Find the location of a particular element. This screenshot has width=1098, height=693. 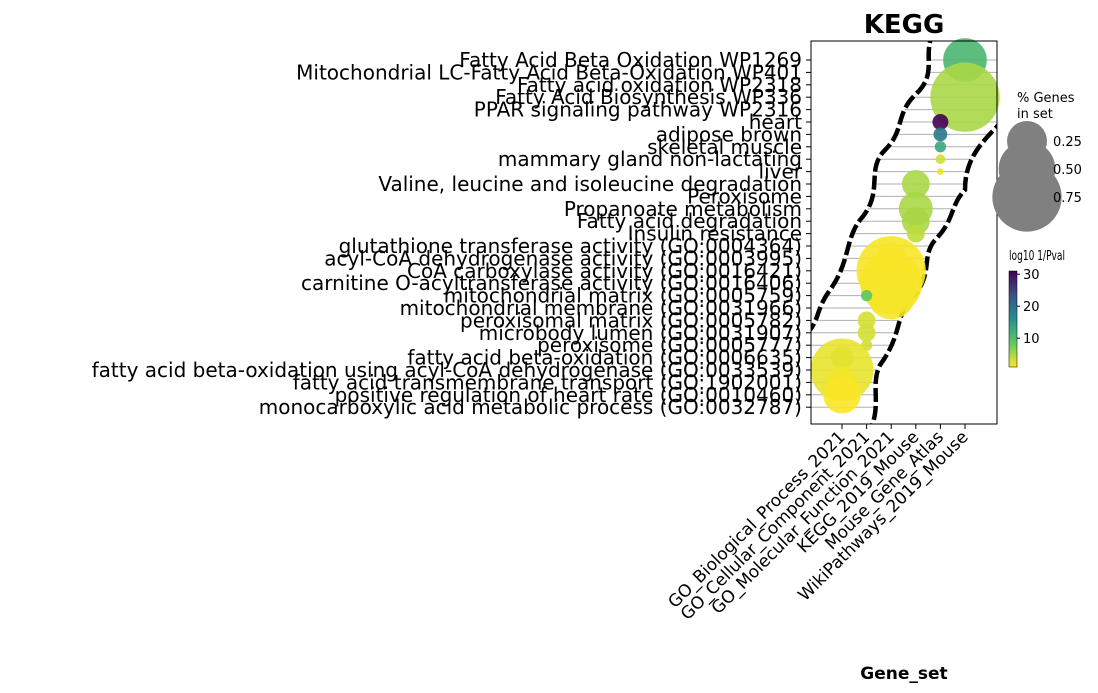

y-tick-label: mitochondrial matrix (GO:0005759) is located at coordinates (623, 296).